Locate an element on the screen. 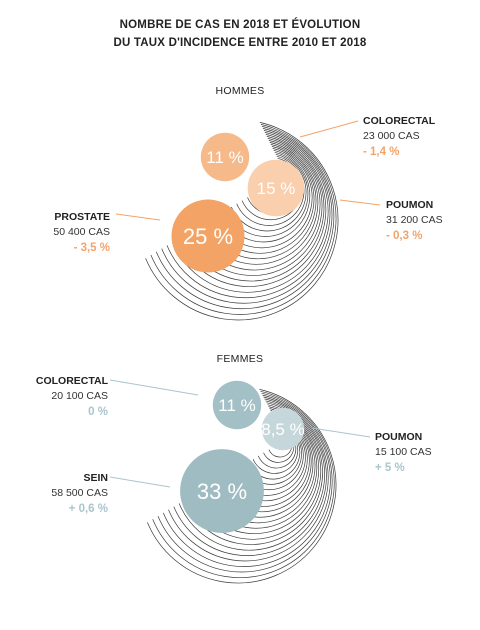 This screenshot has width=480, height=630. bubble-value-hommes-colorectal: 11 % is located at coordinates (225, 157).